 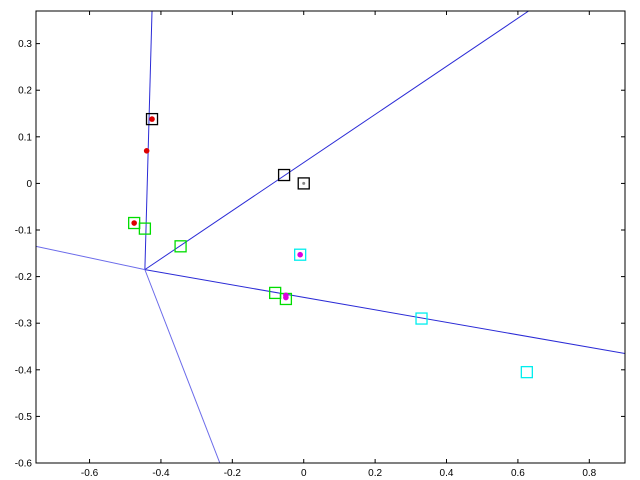 I want to click on y-tick-label: 0.1, so click(x=25, y=137).